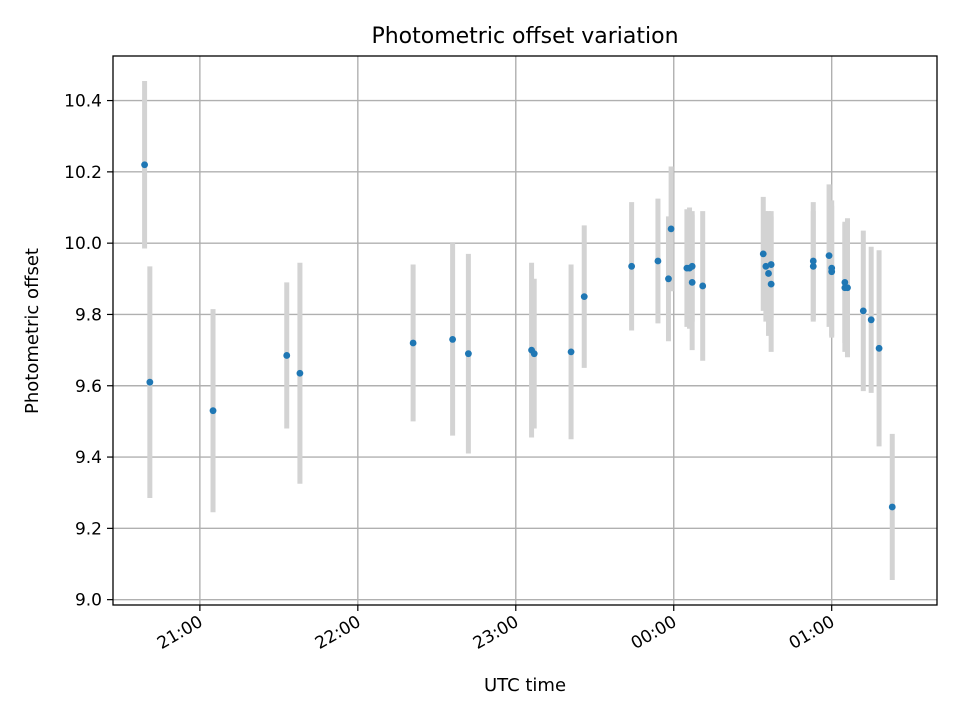  Describe the element at coordinates (88, 529) in the screenshot. I see `y-tick-label: 9.2` at that location.